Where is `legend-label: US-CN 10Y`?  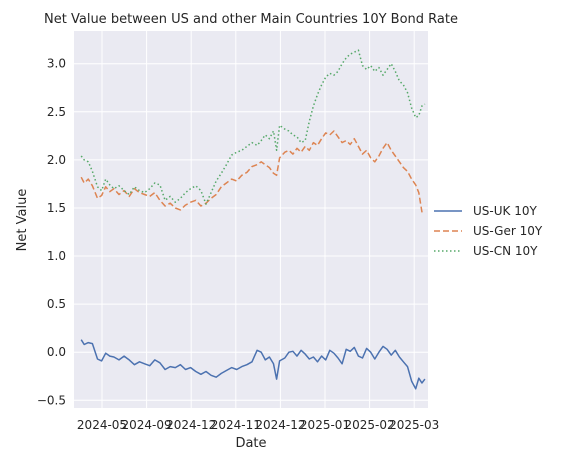
legend-label: US-CN 10Y is located at coordinates (505, 251).